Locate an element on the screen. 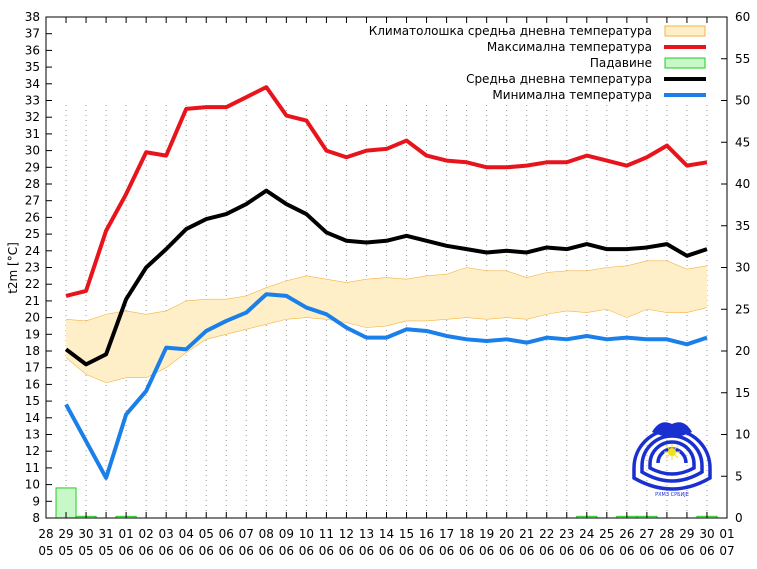 Image resolution: width=757 pixels, height=569 pixels. y2-tick-label: 10 is located at coordinates (742, 435).